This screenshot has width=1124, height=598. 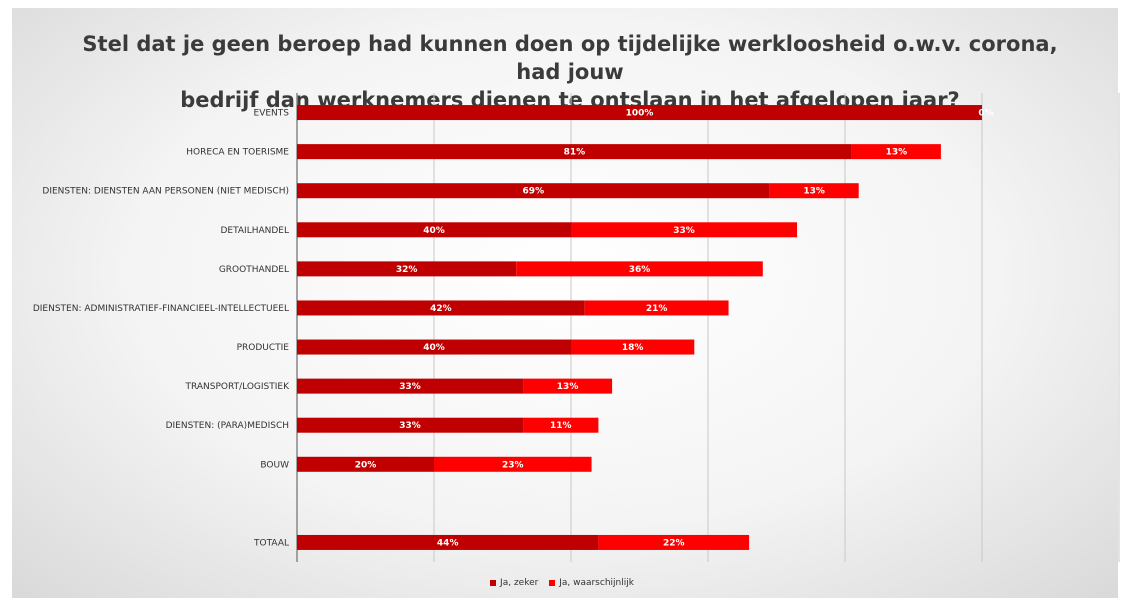 I want to click on data-label: 81%, so click(x=575, y=153).